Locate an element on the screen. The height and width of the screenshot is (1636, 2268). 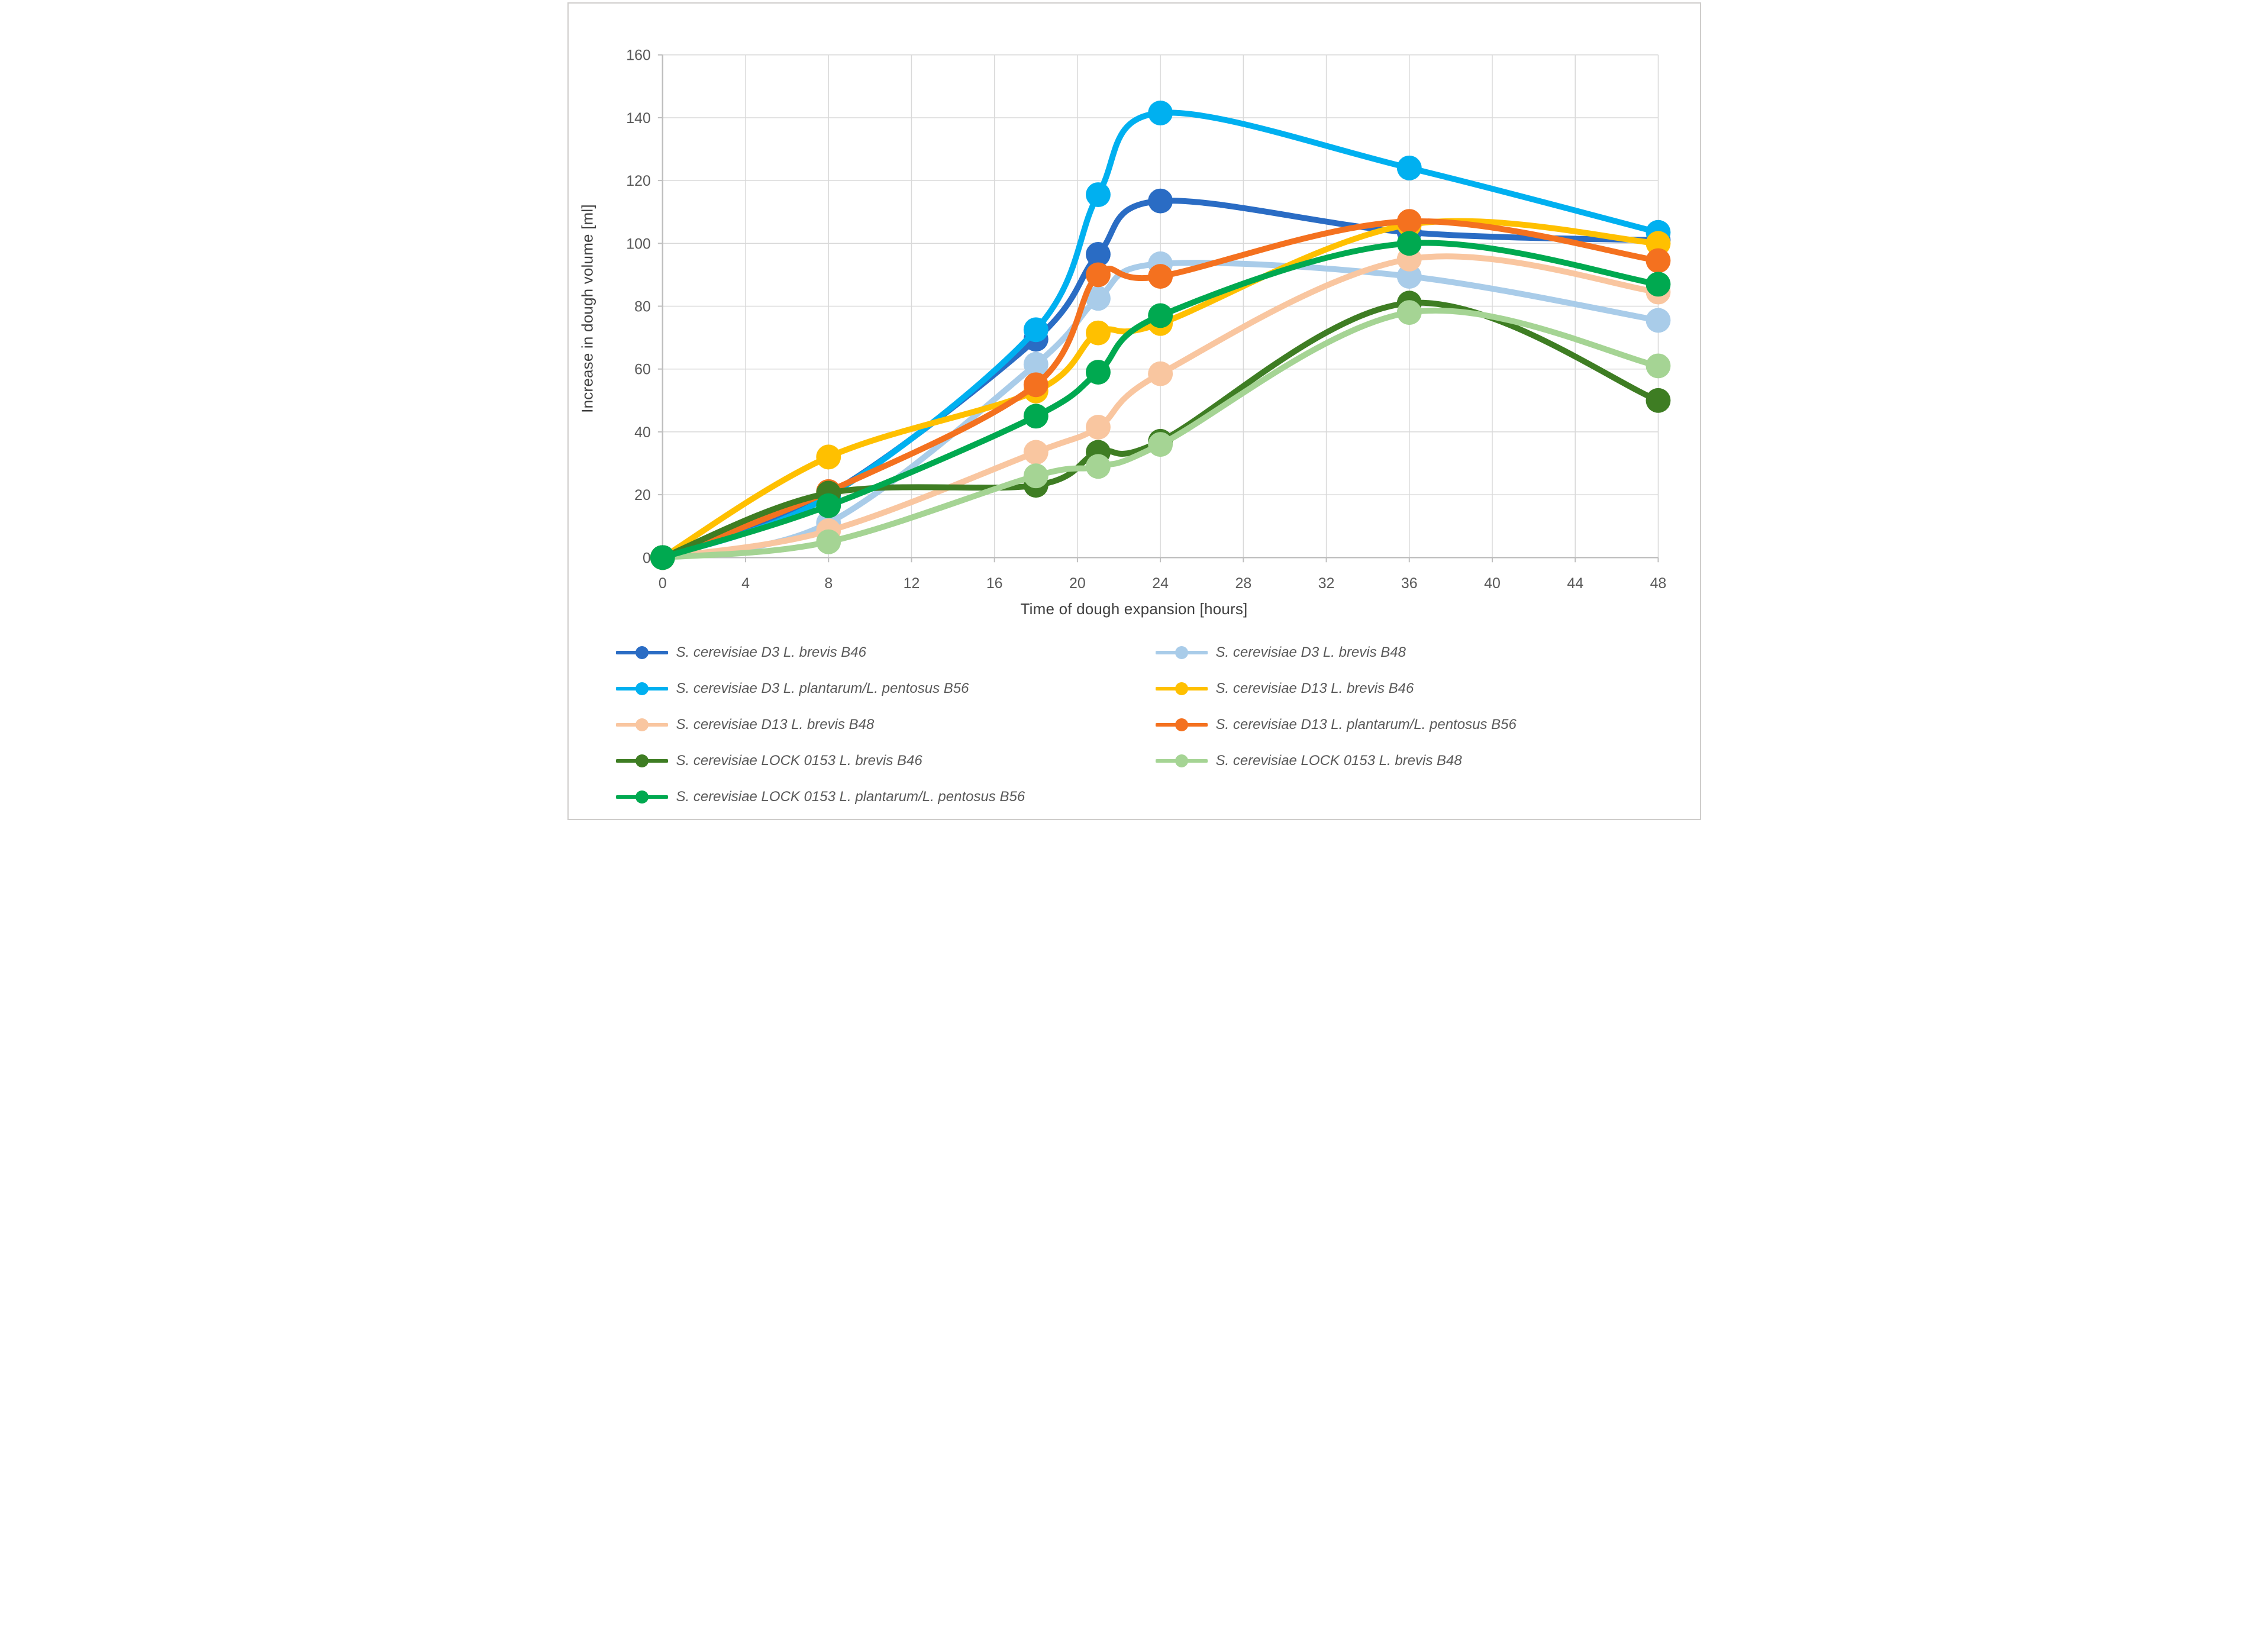
legend-item: S. cerevisiae D13 L. brevis B48 is located at coordinates (885, 724).